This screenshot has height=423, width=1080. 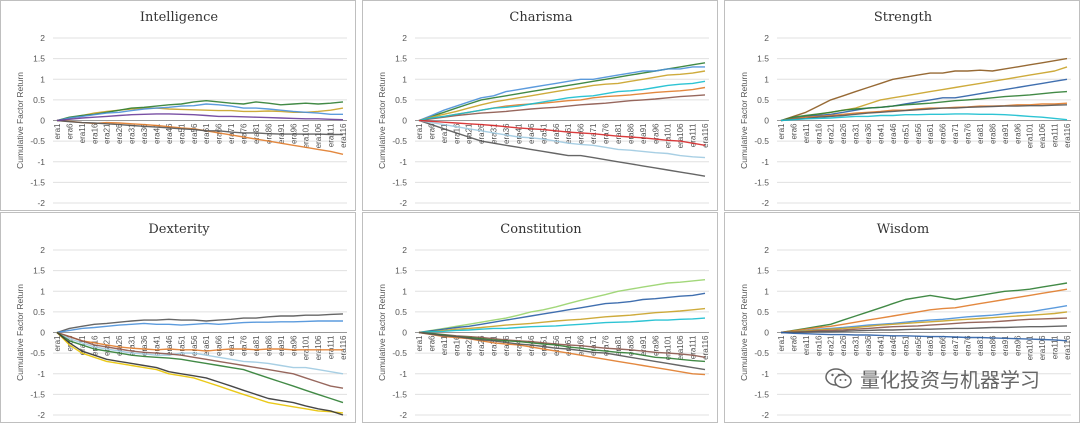 What do you see at coordinates (793, 343) in the screenshot?
I see `x-tick-label: era6` at bounding box center [793, 343].